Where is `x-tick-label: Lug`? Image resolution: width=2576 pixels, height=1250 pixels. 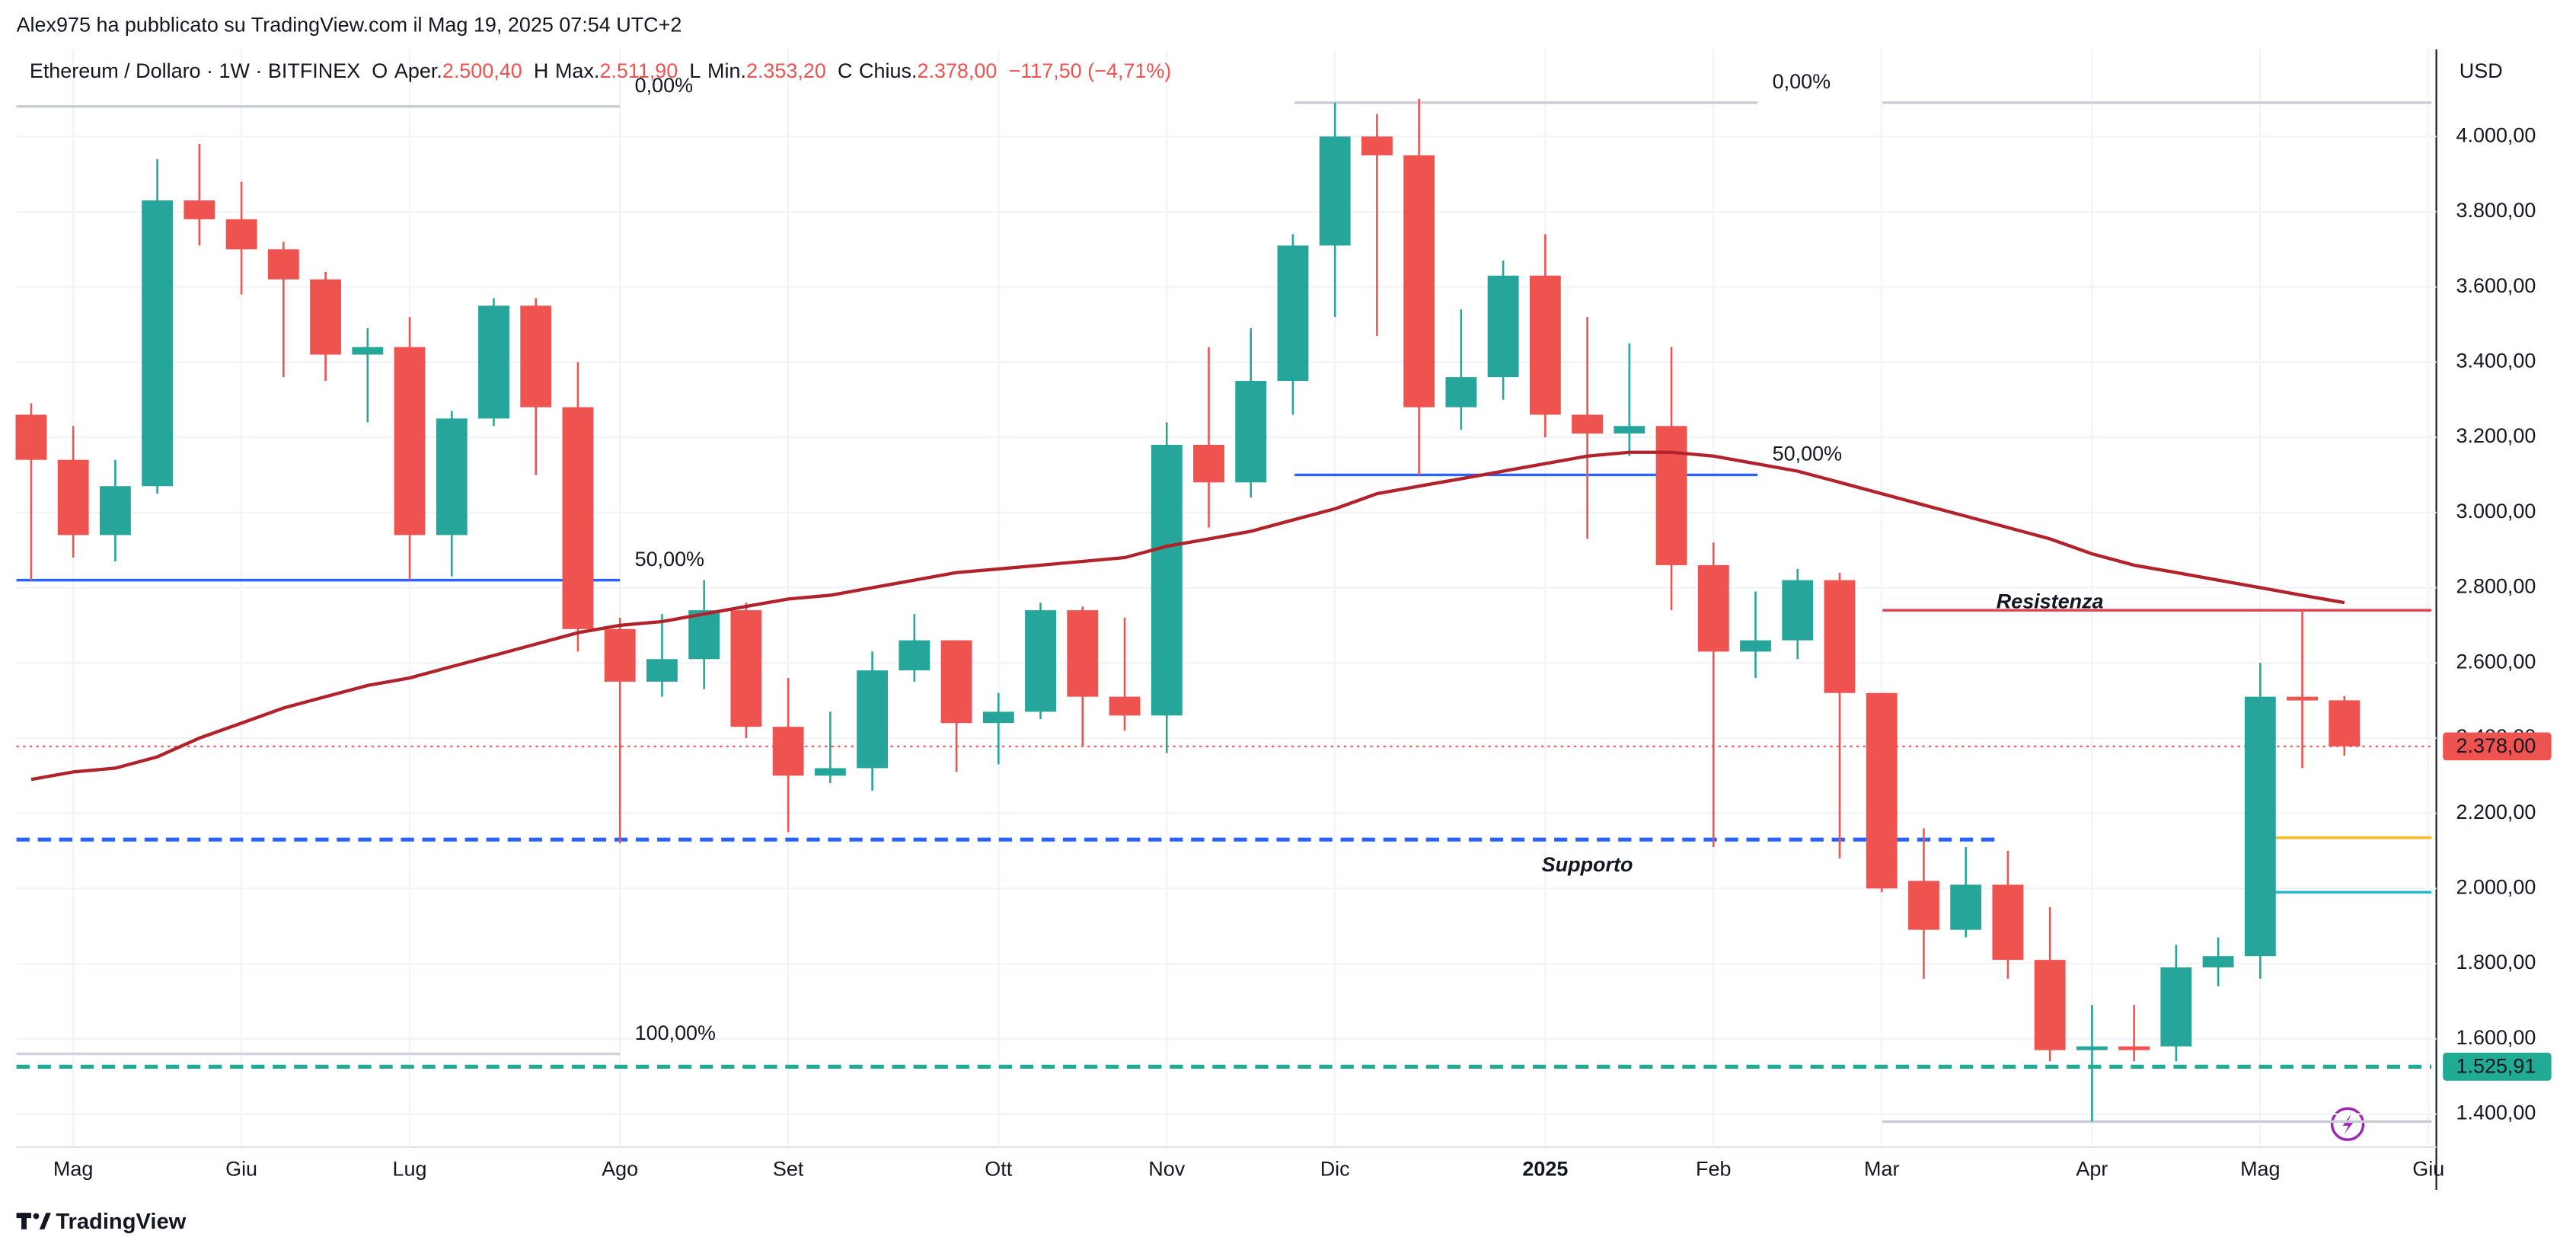
x-tick-label: Lug is located at coordinates (410, 1168).